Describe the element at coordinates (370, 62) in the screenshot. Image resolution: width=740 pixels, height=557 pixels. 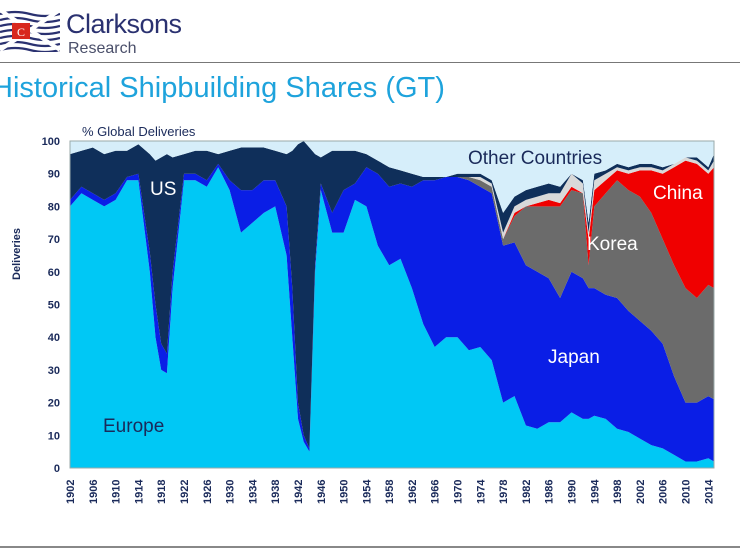
I see `header-divider` at that location.